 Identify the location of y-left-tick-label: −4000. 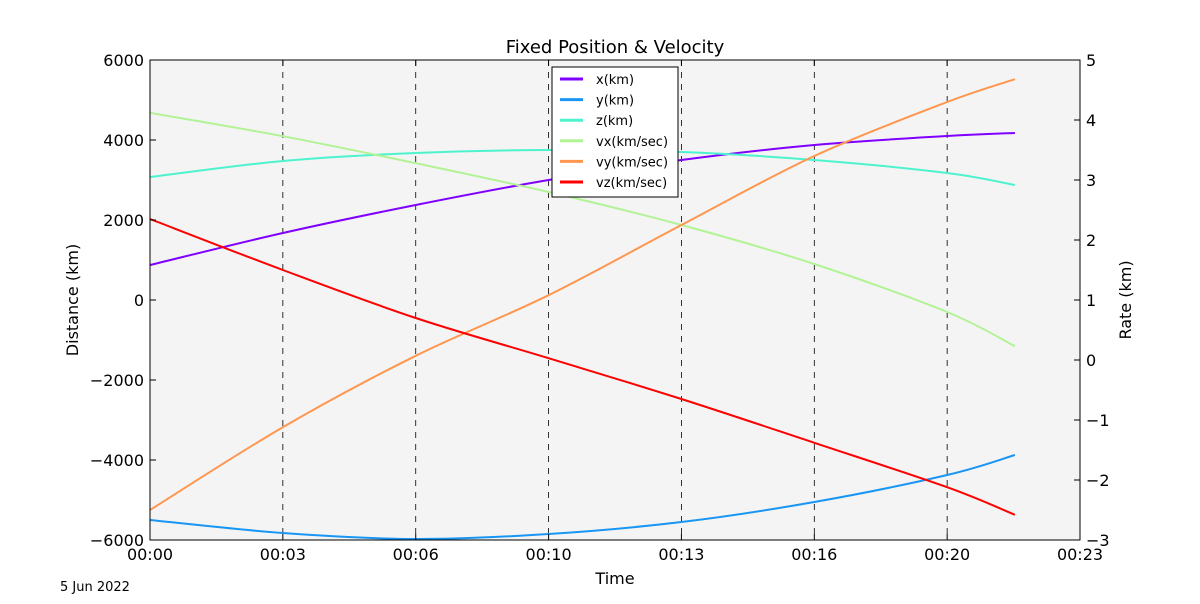
(117, 460).